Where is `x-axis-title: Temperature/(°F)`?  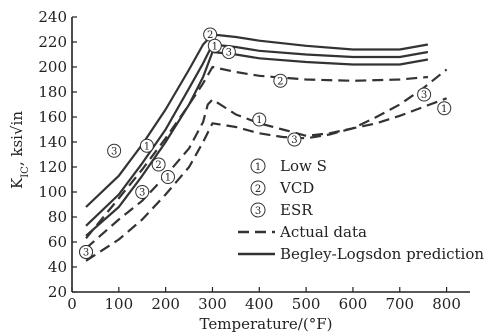 x-axis-title: Temperature/(°F) is located at coordinates (266, 324).